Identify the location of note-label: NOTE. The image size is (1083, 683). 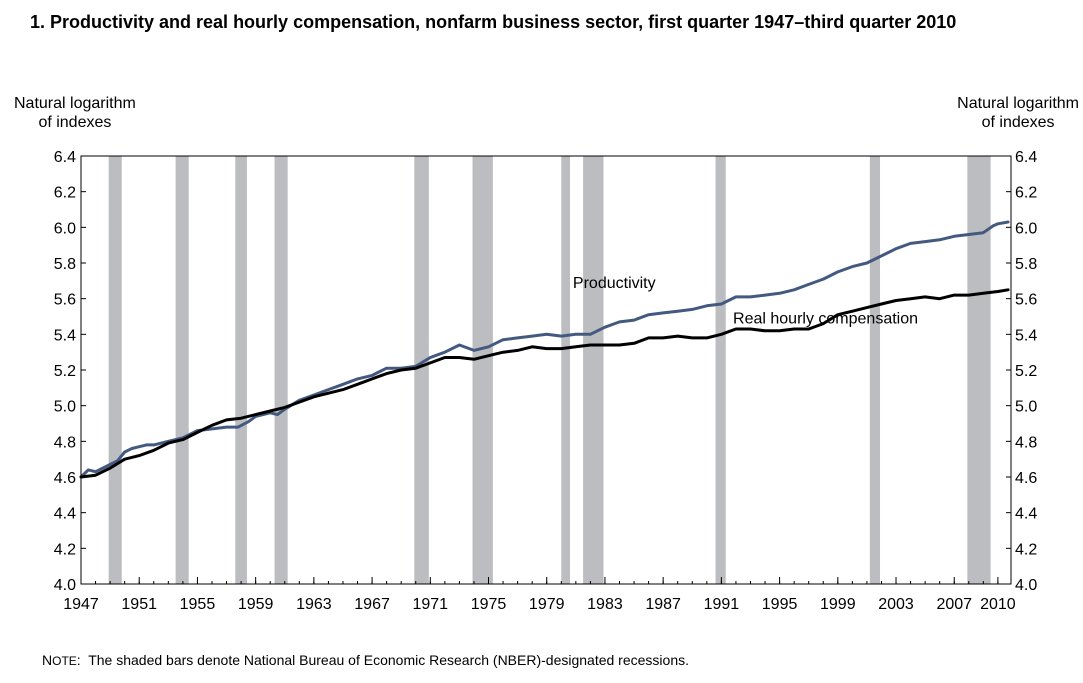
(59, 660).